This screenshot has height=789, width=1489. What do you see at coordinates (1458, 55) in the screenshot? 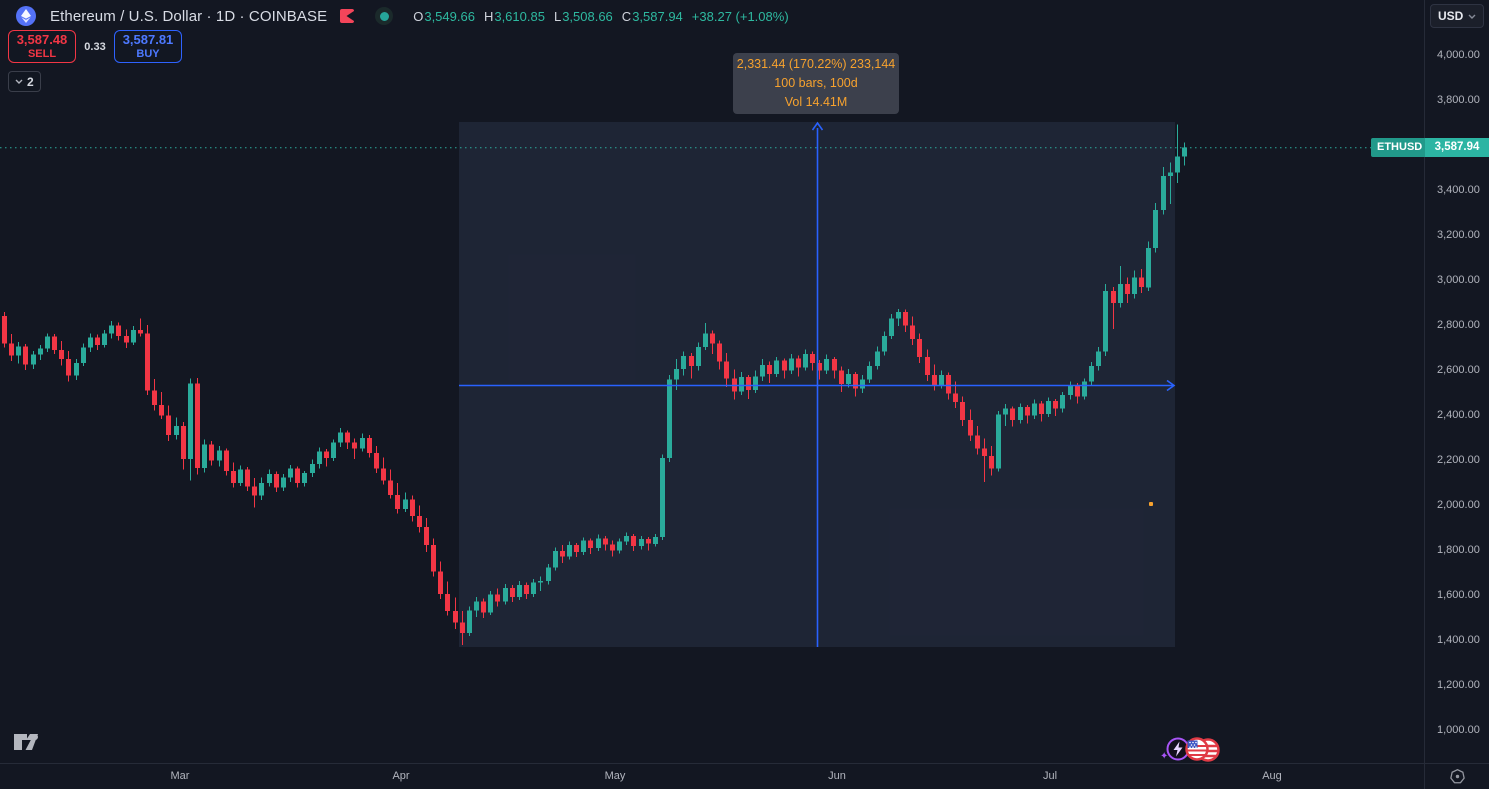
I see `price-tick-label: 4,000.00` at bounding box center [1458, 55].